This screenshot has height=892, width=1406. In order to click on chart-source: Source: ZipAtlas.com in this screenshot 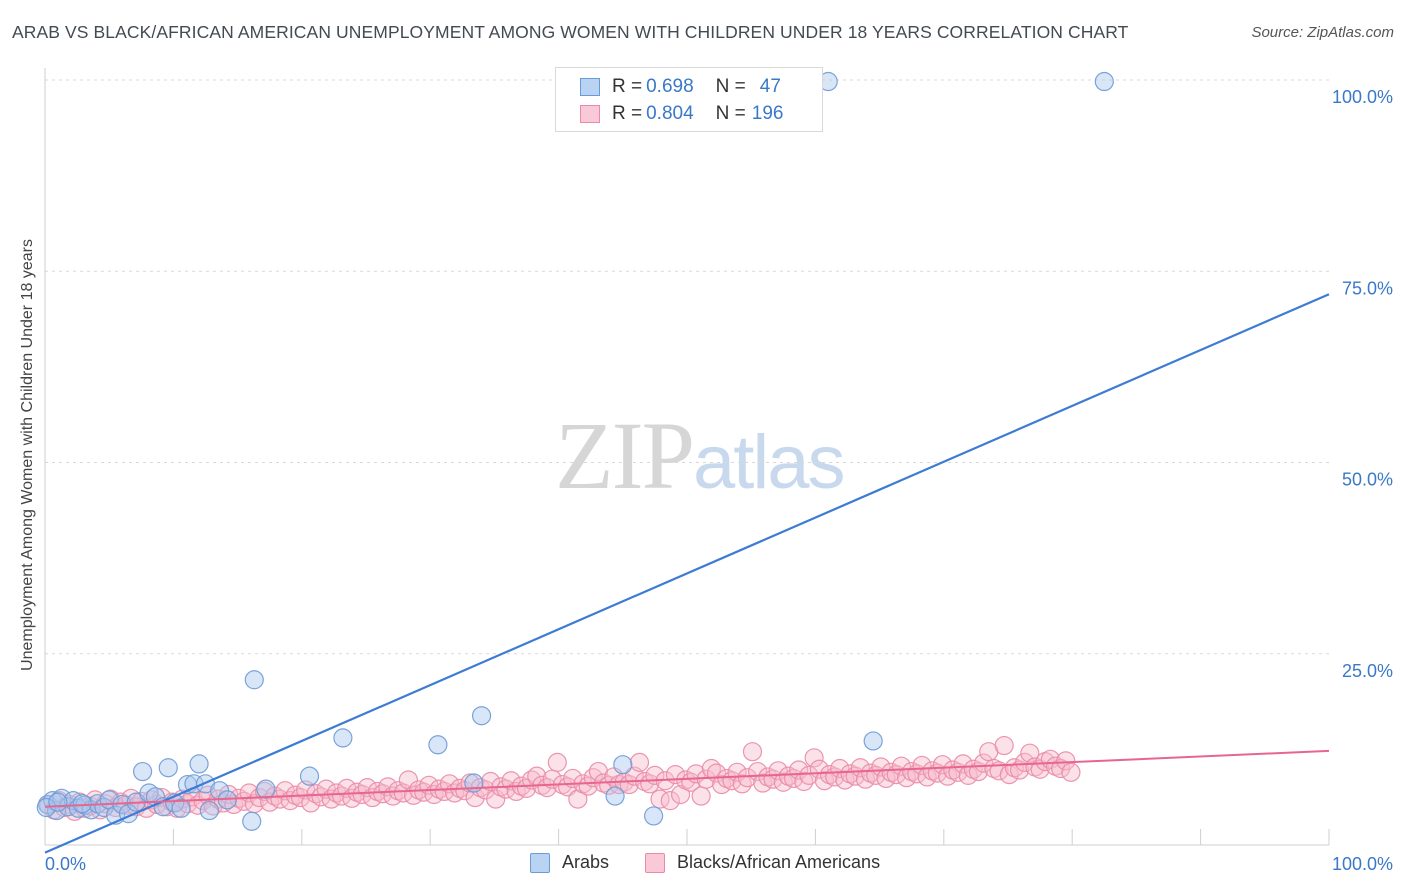, I will do `click(1322, 32)`.